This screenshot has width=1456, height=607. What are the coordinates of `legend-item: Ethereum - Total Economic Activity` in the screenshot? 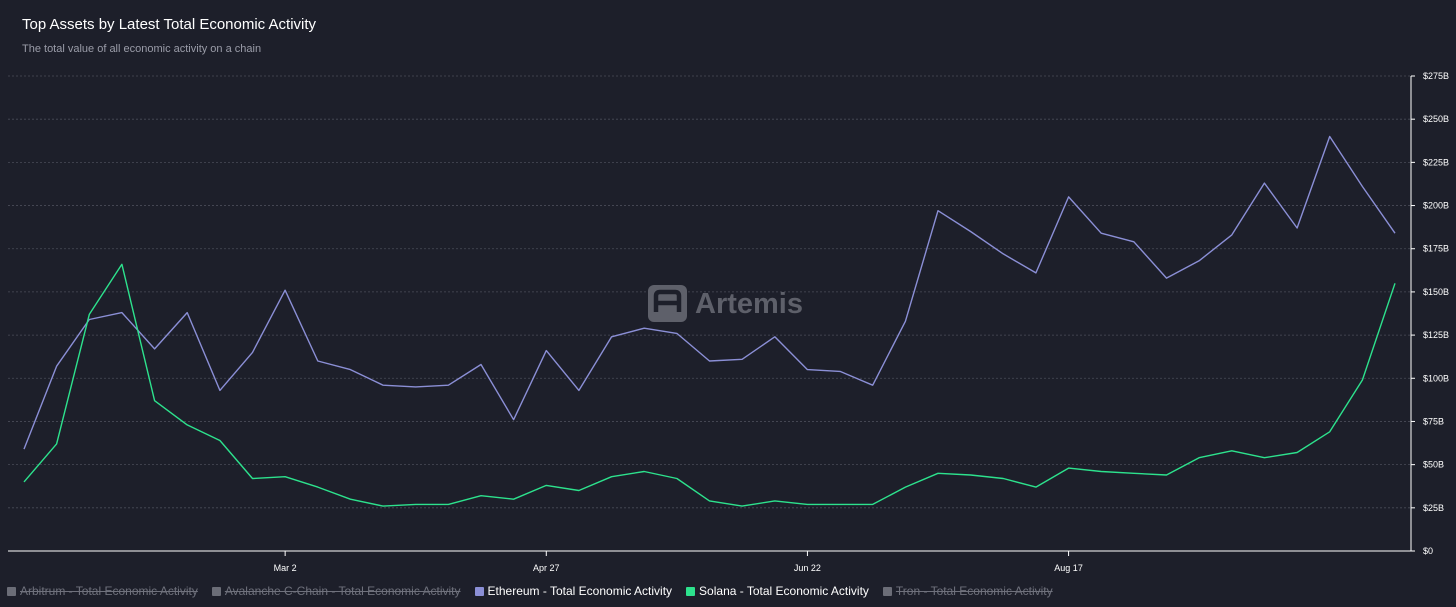 It's located at (573, 591).